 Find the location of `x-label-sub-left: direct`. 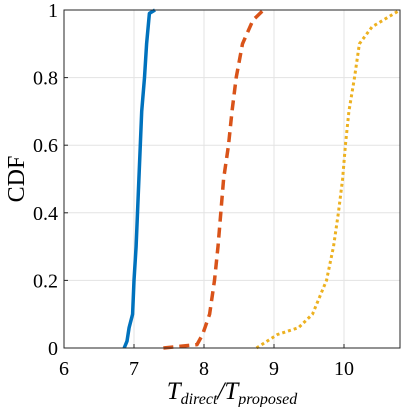

x-label-sub-left: direct is located at coordinates (199, 399).